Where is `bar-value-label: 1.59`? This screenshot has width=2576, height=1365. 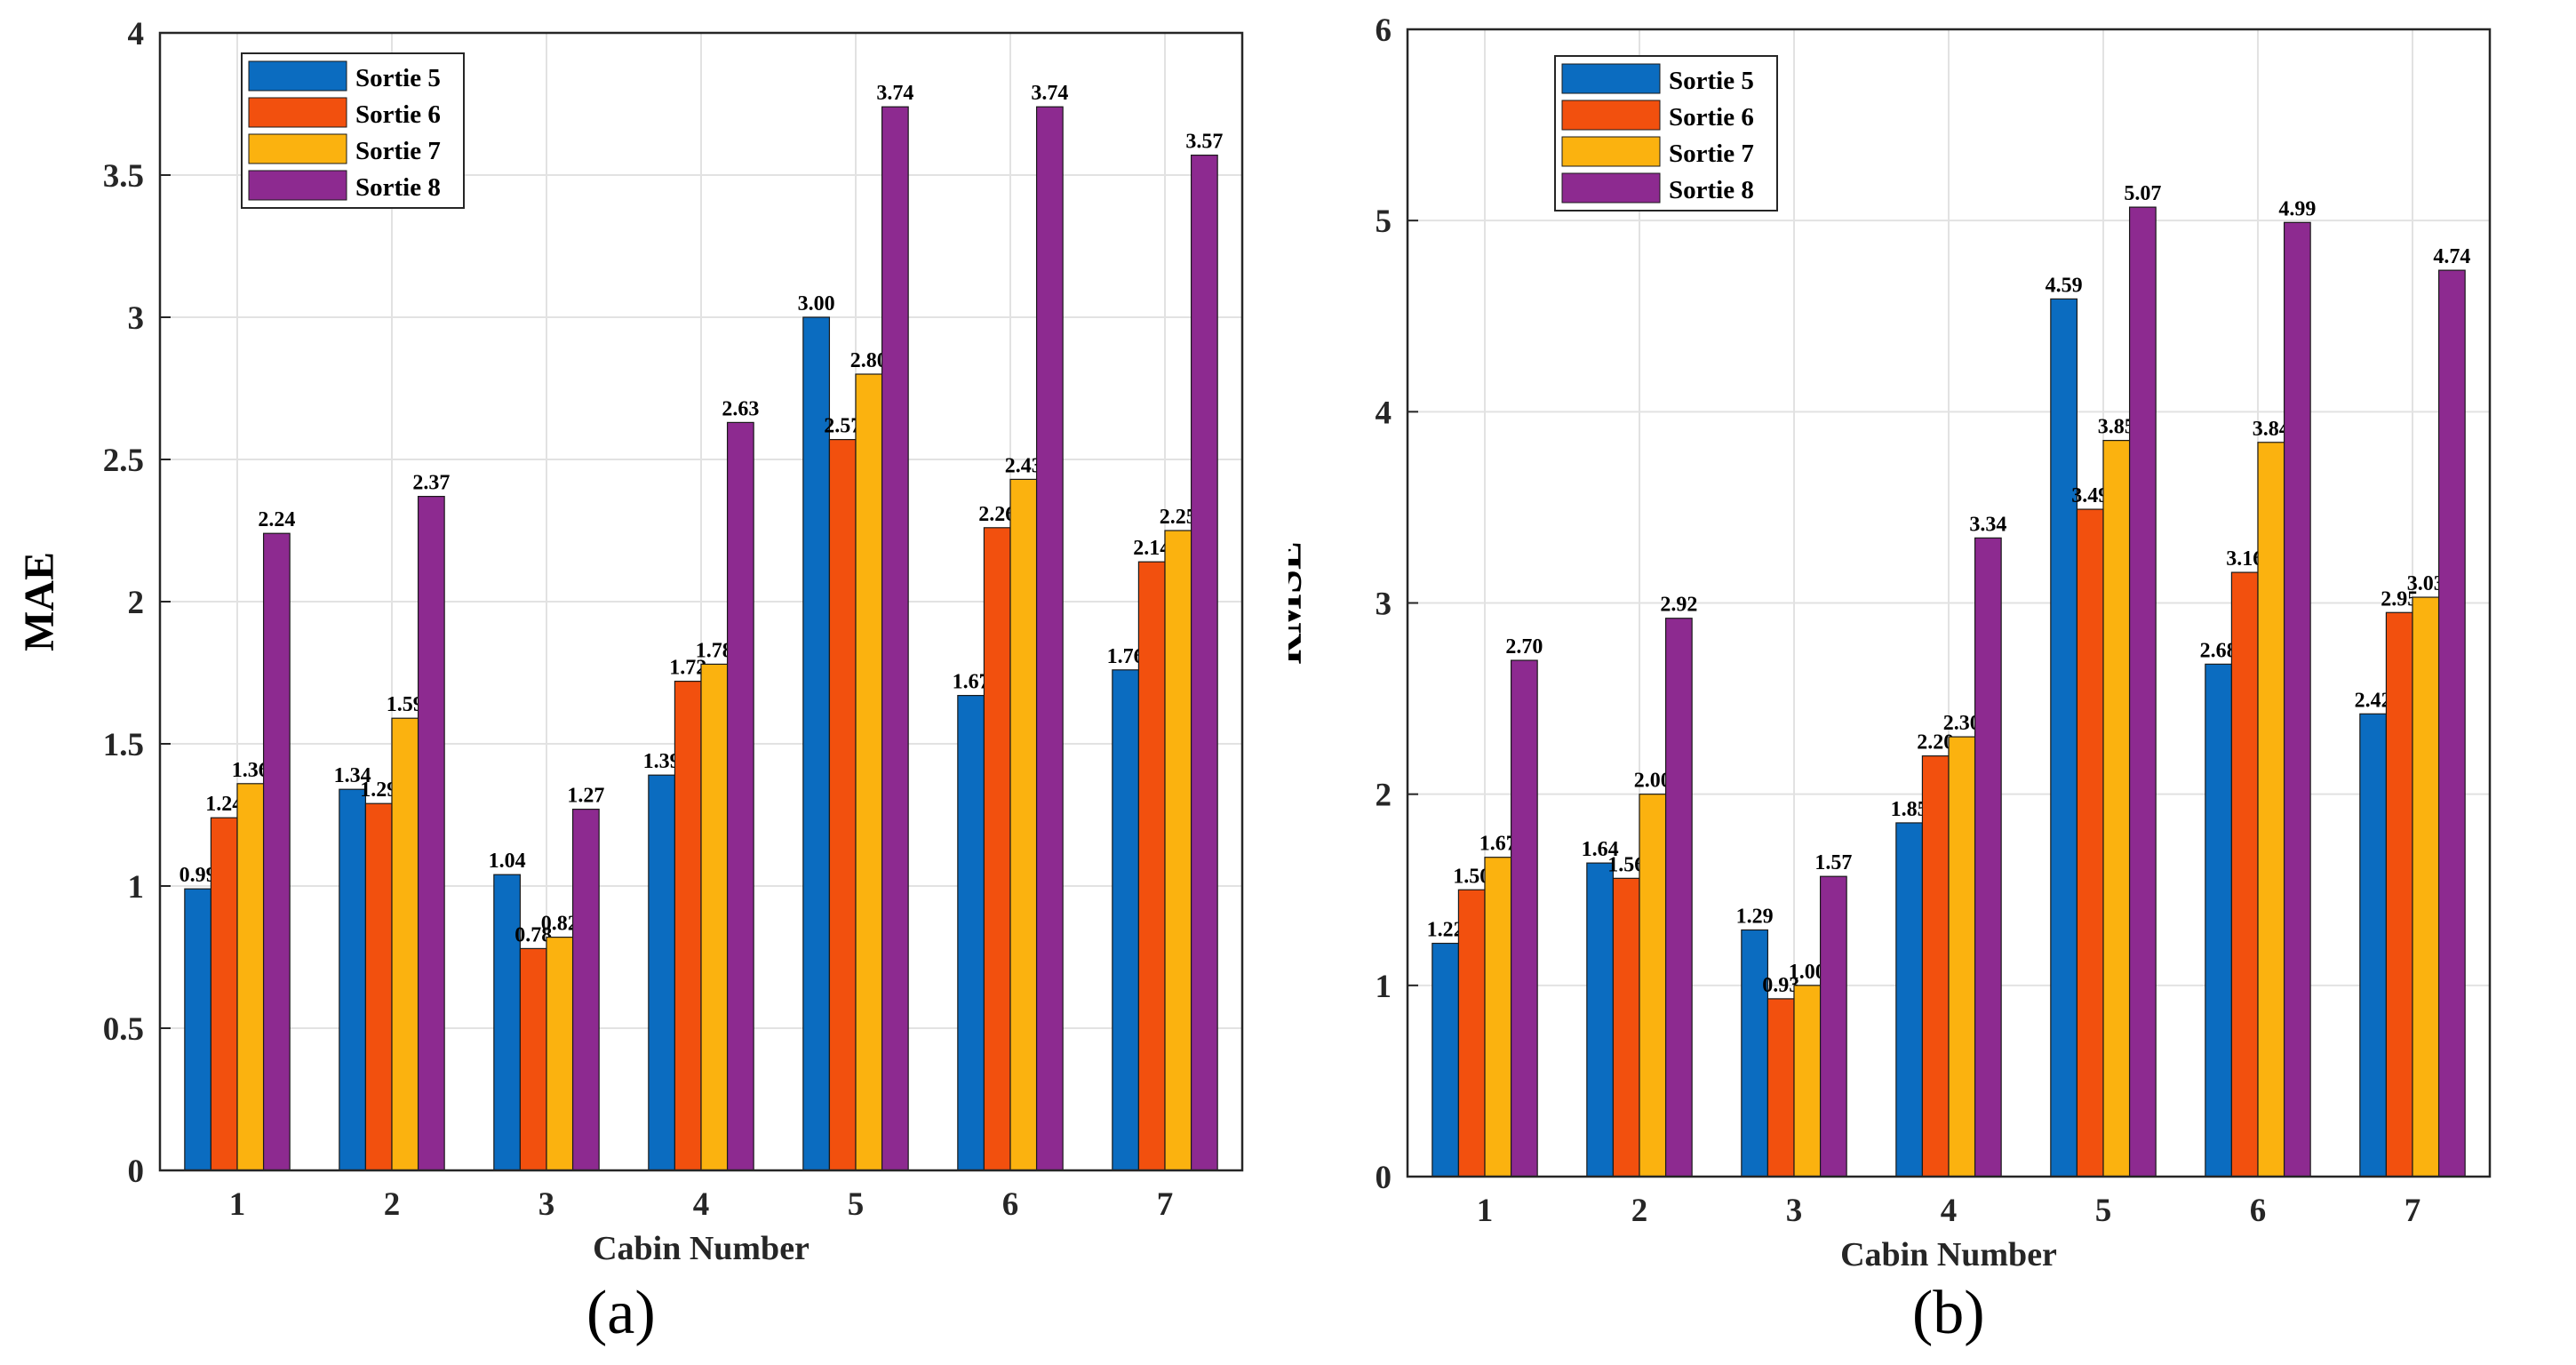
bar-value-label: 1.59 is located at coordinates (405, 704).